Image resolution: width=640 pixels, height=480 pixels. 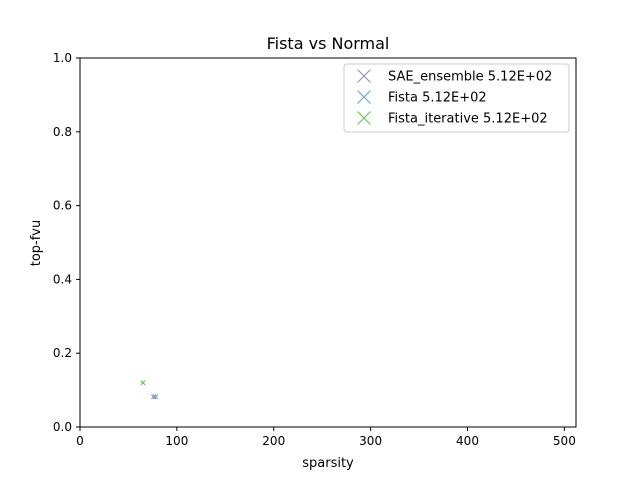 What do you see at coordinates (328, 463) in the screenshot?
I see `x-axis-label: sparsity` at bounding box center [328, 463].